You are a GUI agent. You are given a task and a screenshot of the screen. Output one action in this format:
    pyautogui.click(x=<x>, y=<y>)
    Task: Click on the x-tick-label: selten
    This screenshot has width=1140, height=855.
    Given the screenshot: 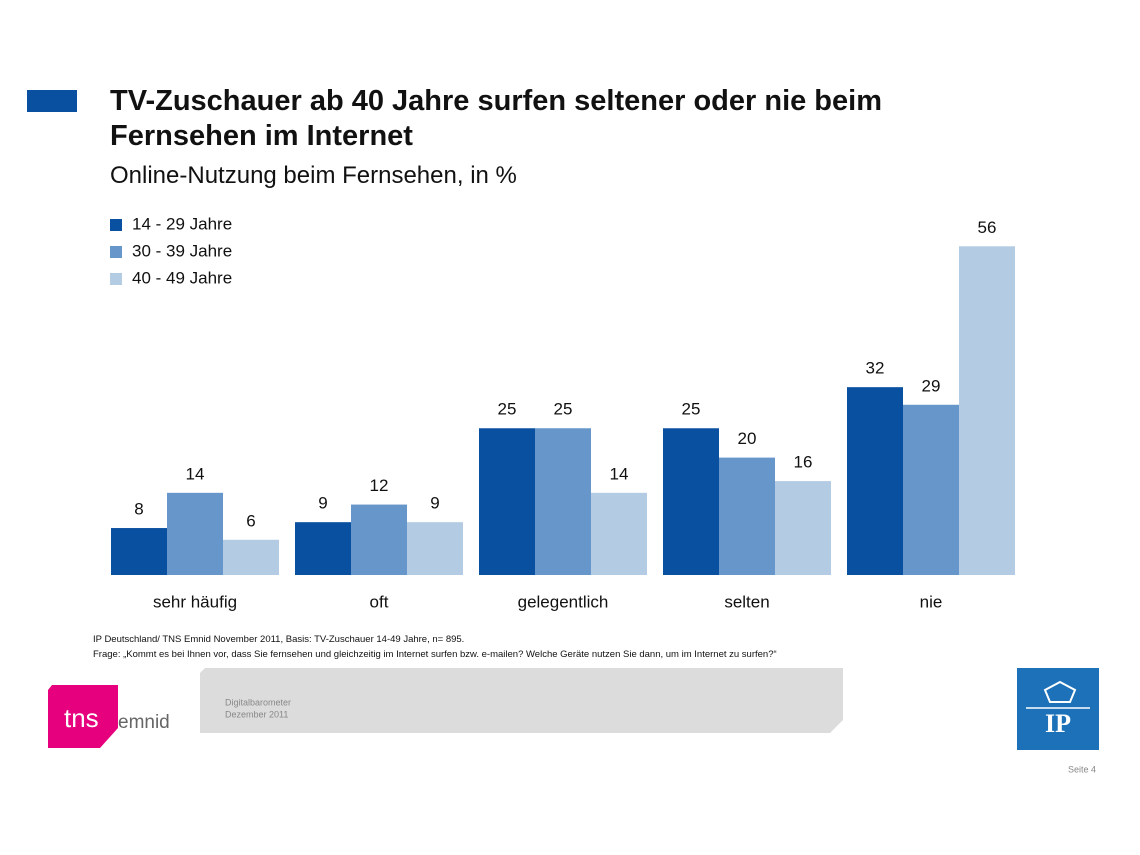 What is the action you would take?
    pyautogui.click(x=746, y=601)
    